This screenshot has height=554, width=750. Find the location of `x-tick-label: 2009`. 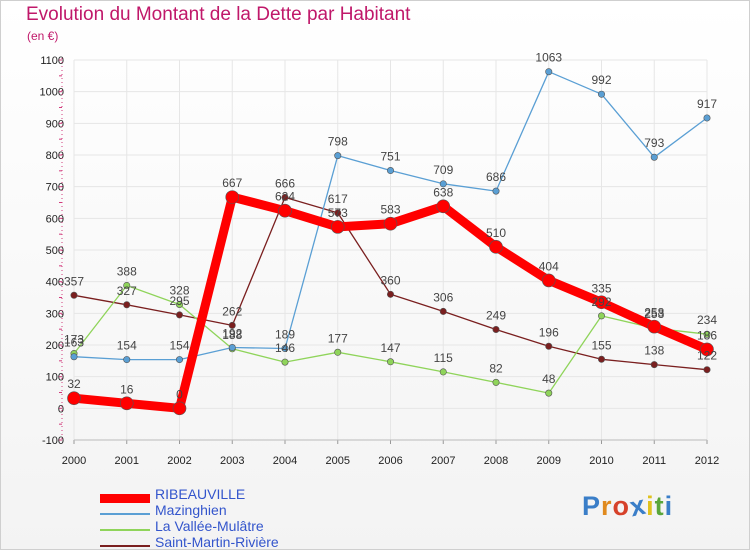

x-tick-label: 2009 is located at coordinates (549, 461).